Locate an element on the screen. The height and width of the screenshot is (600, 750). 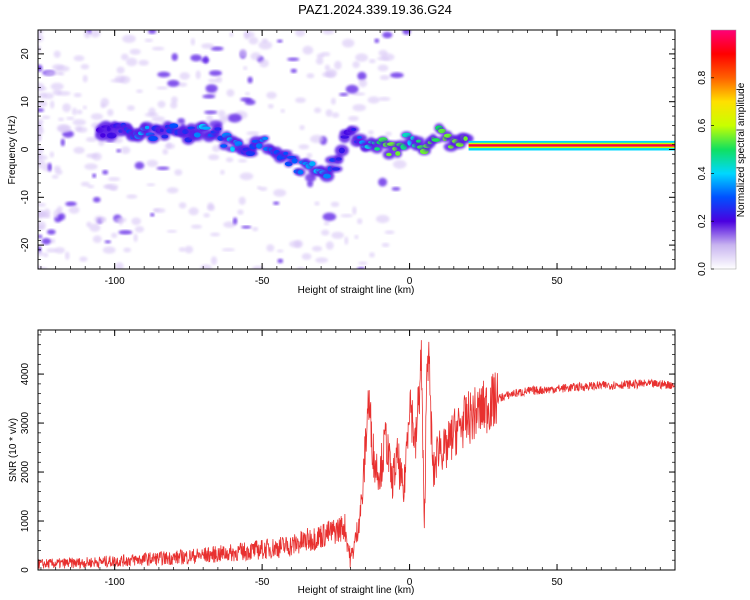
y-tick-label: 10 is located at coordinates (25, 102).